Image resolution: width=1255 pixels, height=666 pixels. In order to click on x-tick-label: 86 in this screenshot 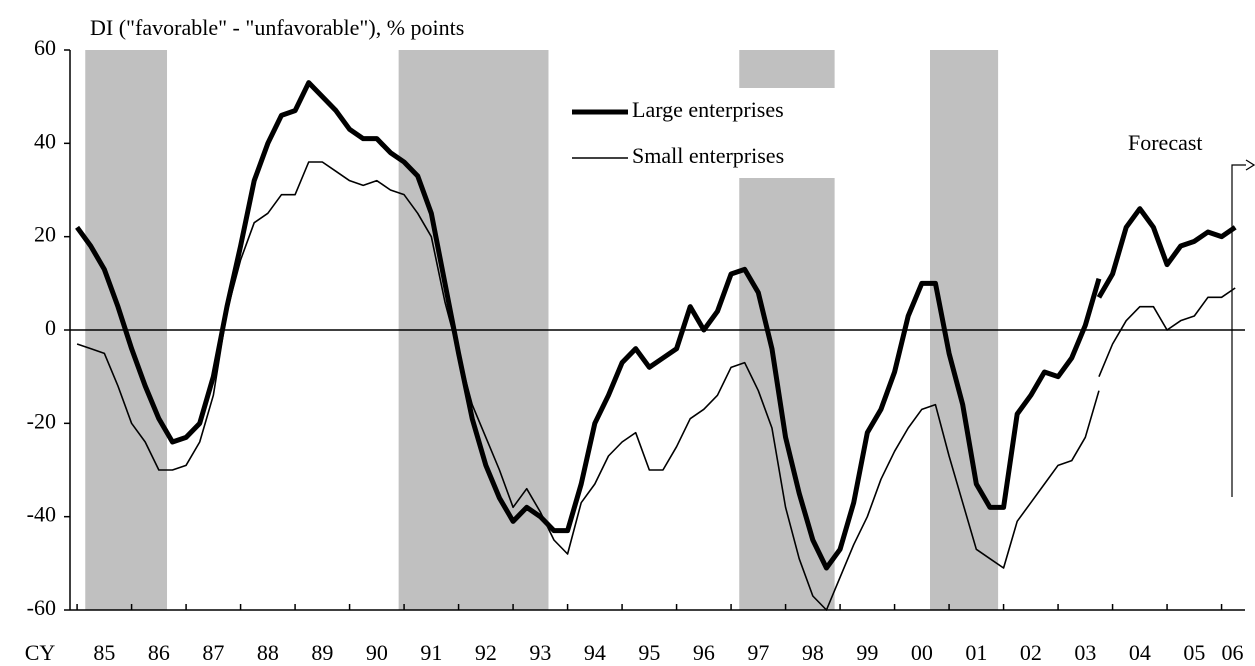, I will do `click(159, 652)`.